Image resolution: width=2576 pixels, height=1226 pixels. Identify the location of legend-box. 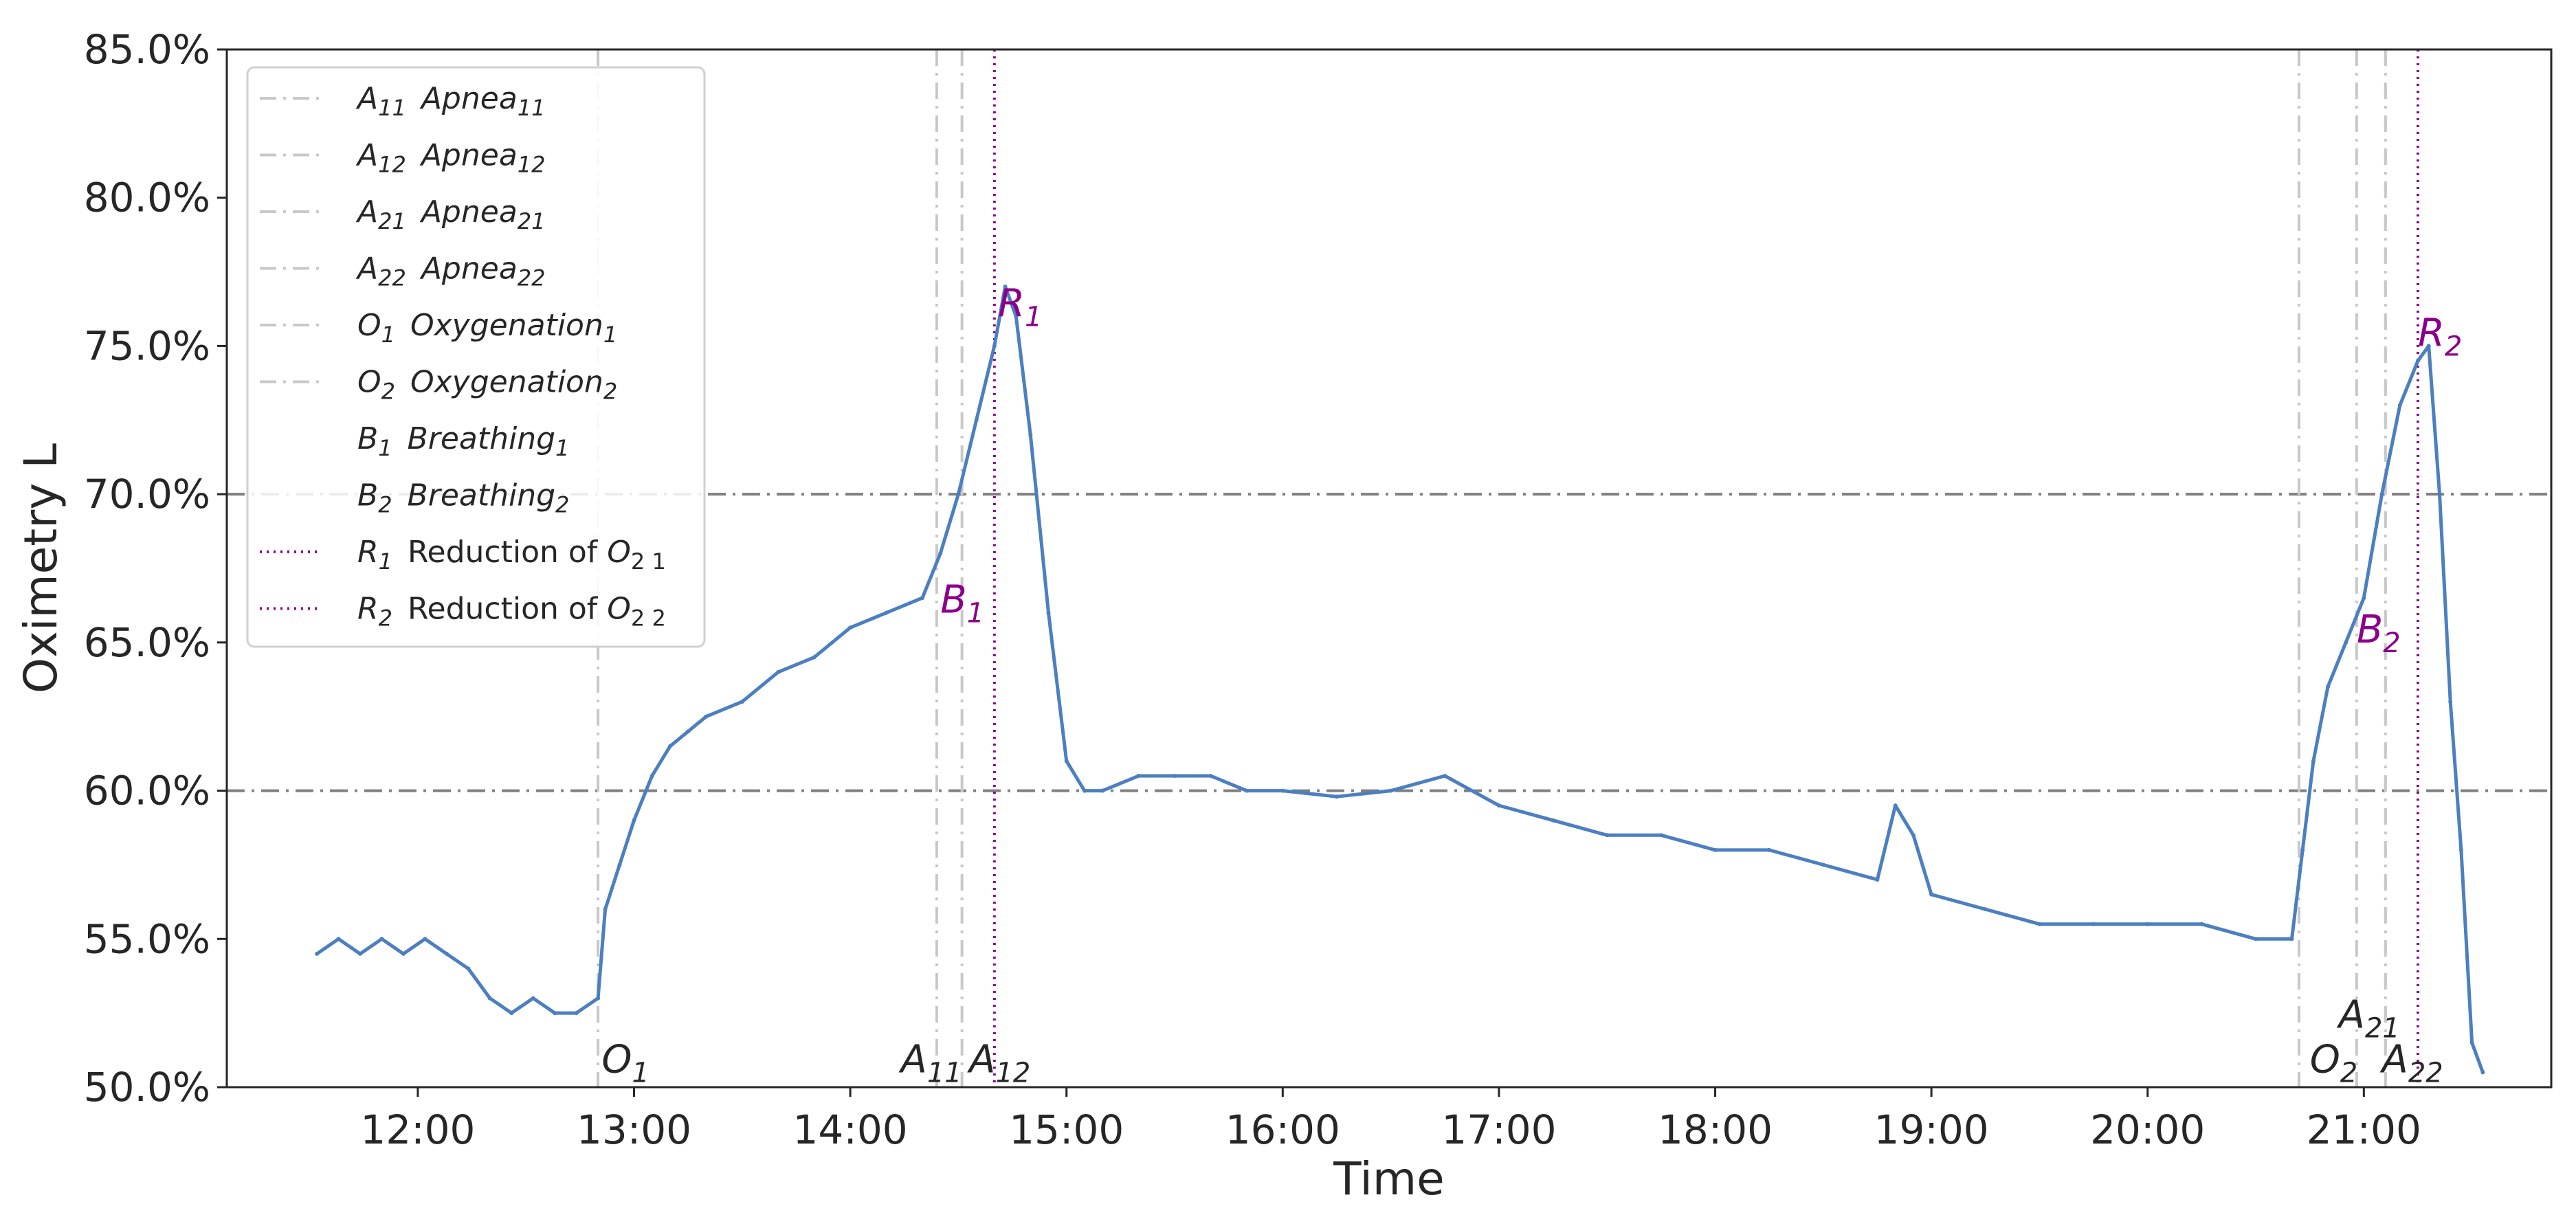
(476, 357).